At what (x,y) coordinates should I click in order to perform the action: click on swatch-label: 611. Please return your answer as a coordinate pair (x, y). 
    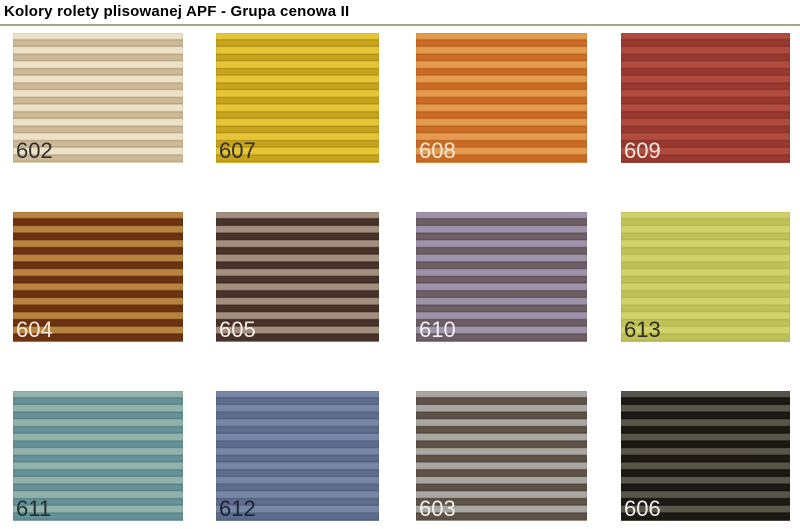
    Looking at the image, I should click on (34, 508).